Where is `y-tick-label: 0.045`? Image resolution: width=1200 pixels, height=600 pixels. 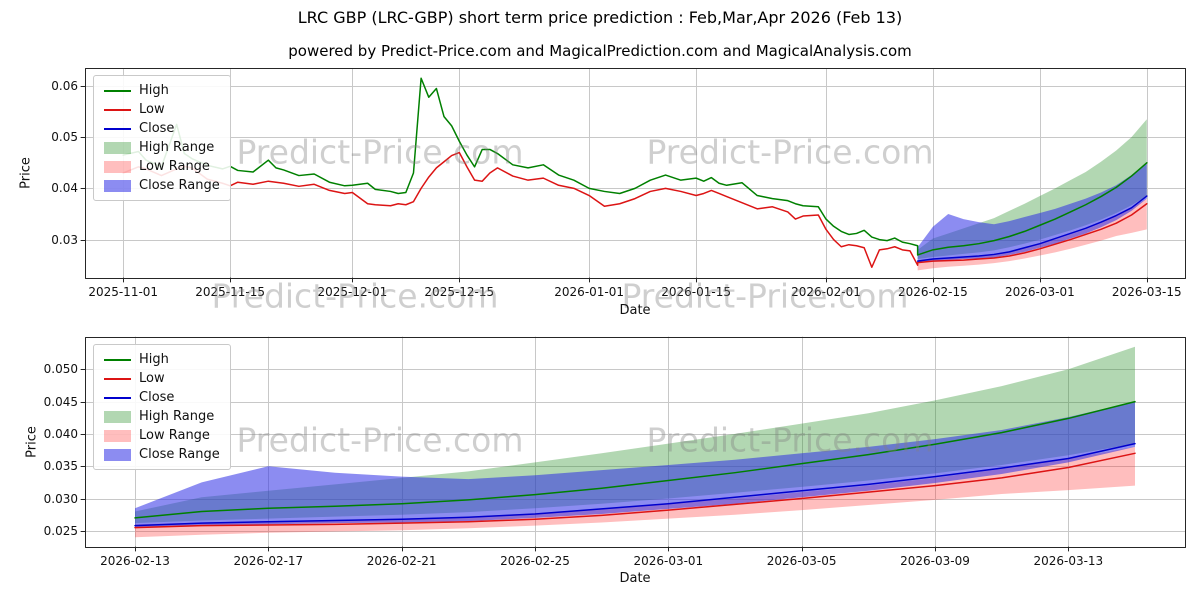 y-tick-label: 0.045 is located at coordinates (60, 401).